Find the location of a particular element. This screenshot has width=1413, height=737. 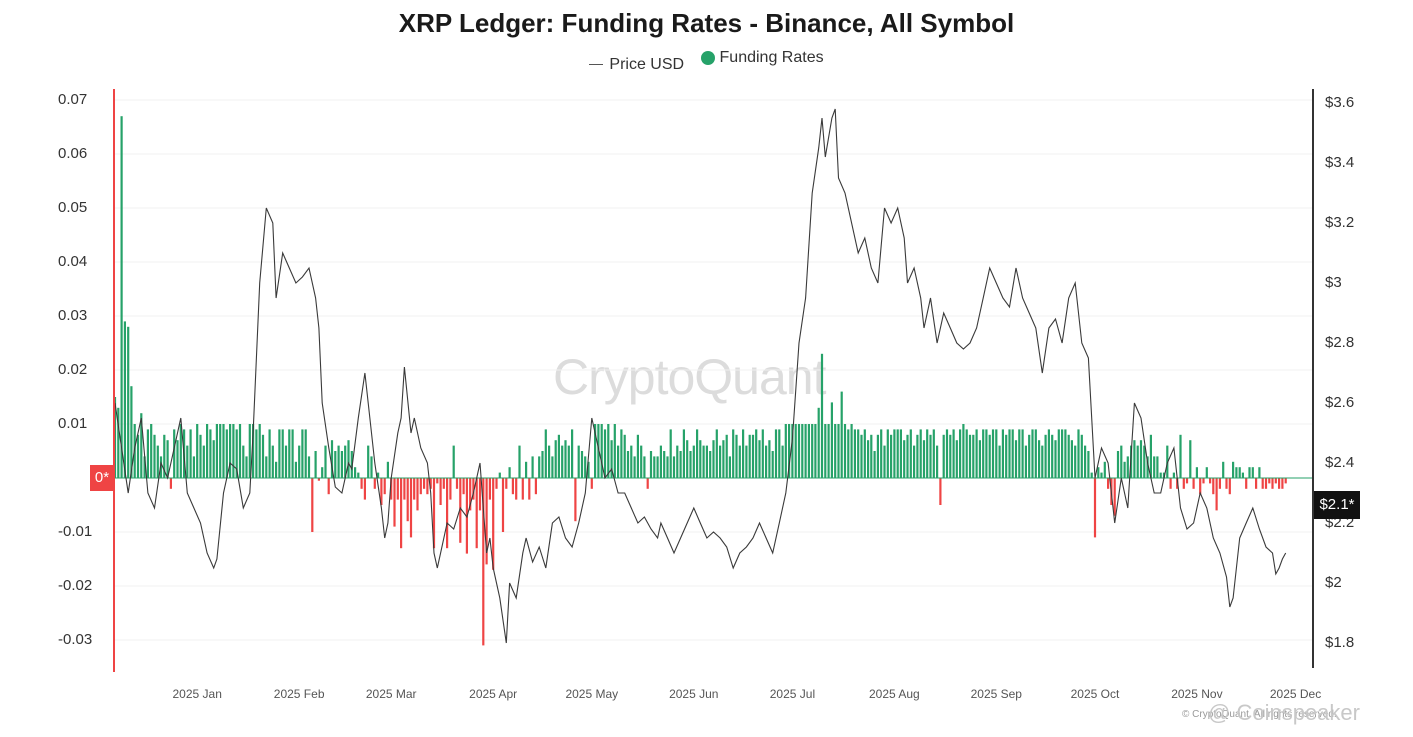

zero-level-badge: 0* is located at coordinates (102, 478).